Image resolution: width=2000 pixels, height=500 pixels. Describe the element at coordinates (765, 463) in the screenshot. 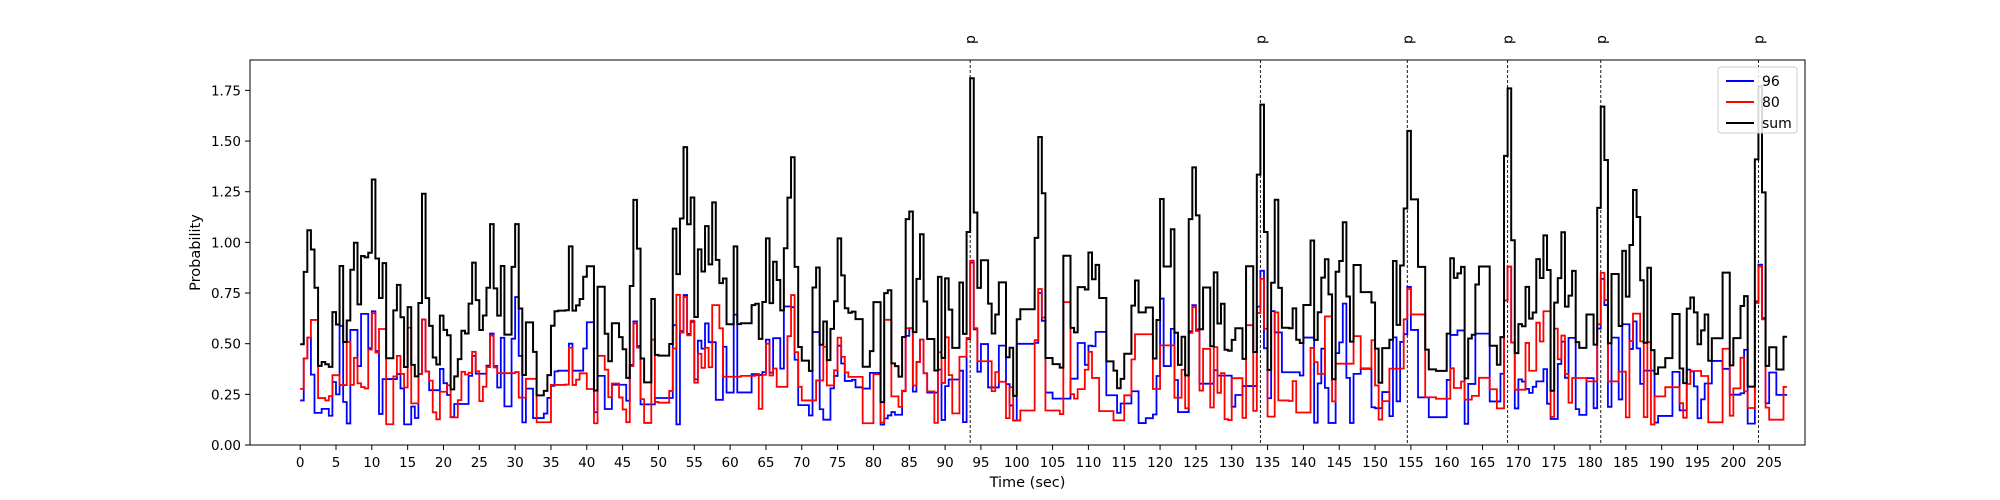

I see `x-tick-label-65: 65` at that location.